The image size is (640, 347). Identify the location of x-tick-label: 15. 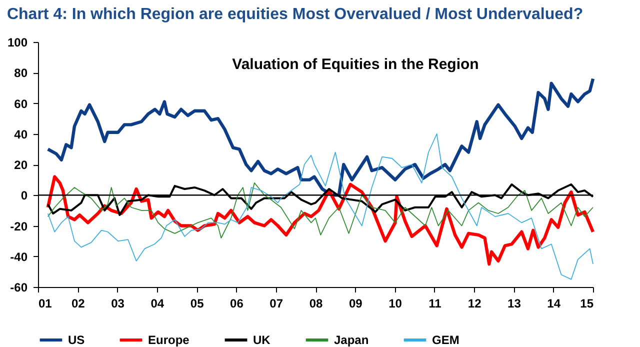
(587, 303).